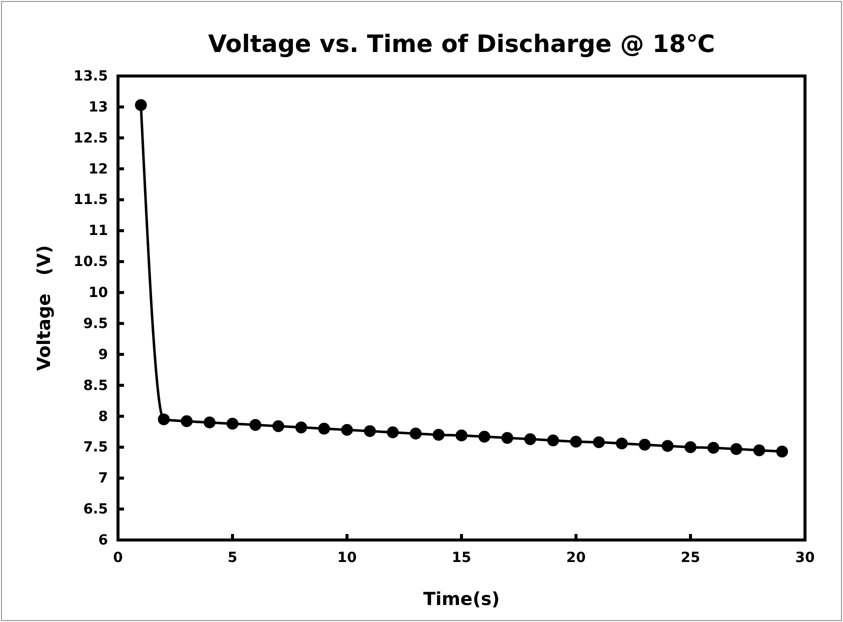  I want to click on y-tick-label: 6, so click(103, 540).